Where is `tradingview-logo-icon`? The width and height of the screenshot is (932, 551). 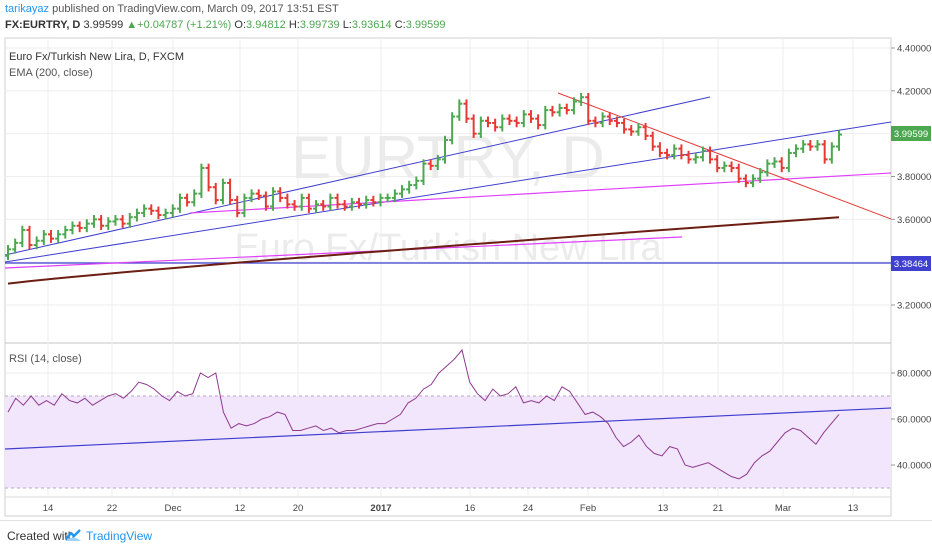
tradingview-logo-icon is located at coordinates (73, 535).